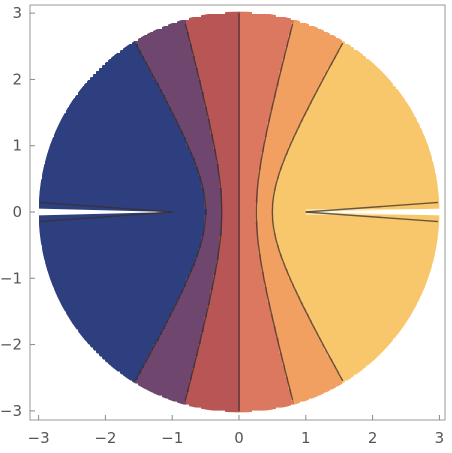 Image resolution: width=452 pixels, height=453 pixels. What do you see at coordinates (105, 438) in the screenshot?
I see `x-tick-label: −2` at bounding box center [105, 438].